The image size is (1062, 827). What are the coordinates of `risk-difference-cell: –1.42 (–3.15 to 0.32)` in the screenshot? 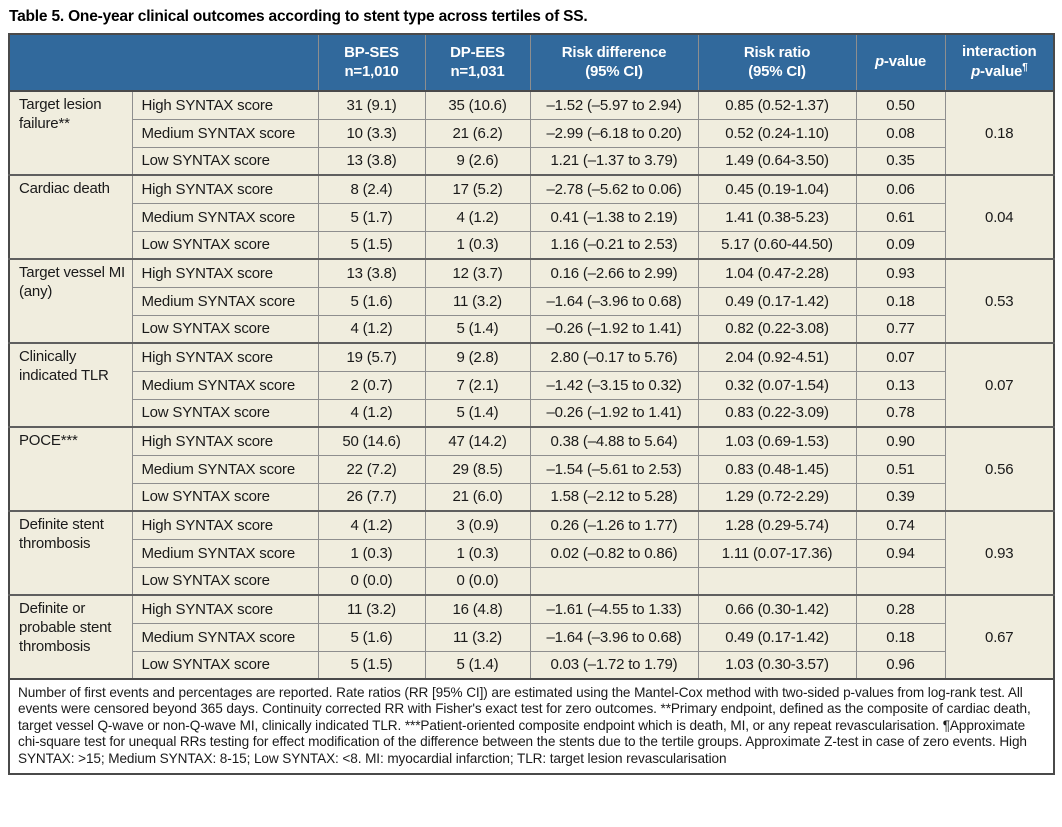 It's located at (614, 385).